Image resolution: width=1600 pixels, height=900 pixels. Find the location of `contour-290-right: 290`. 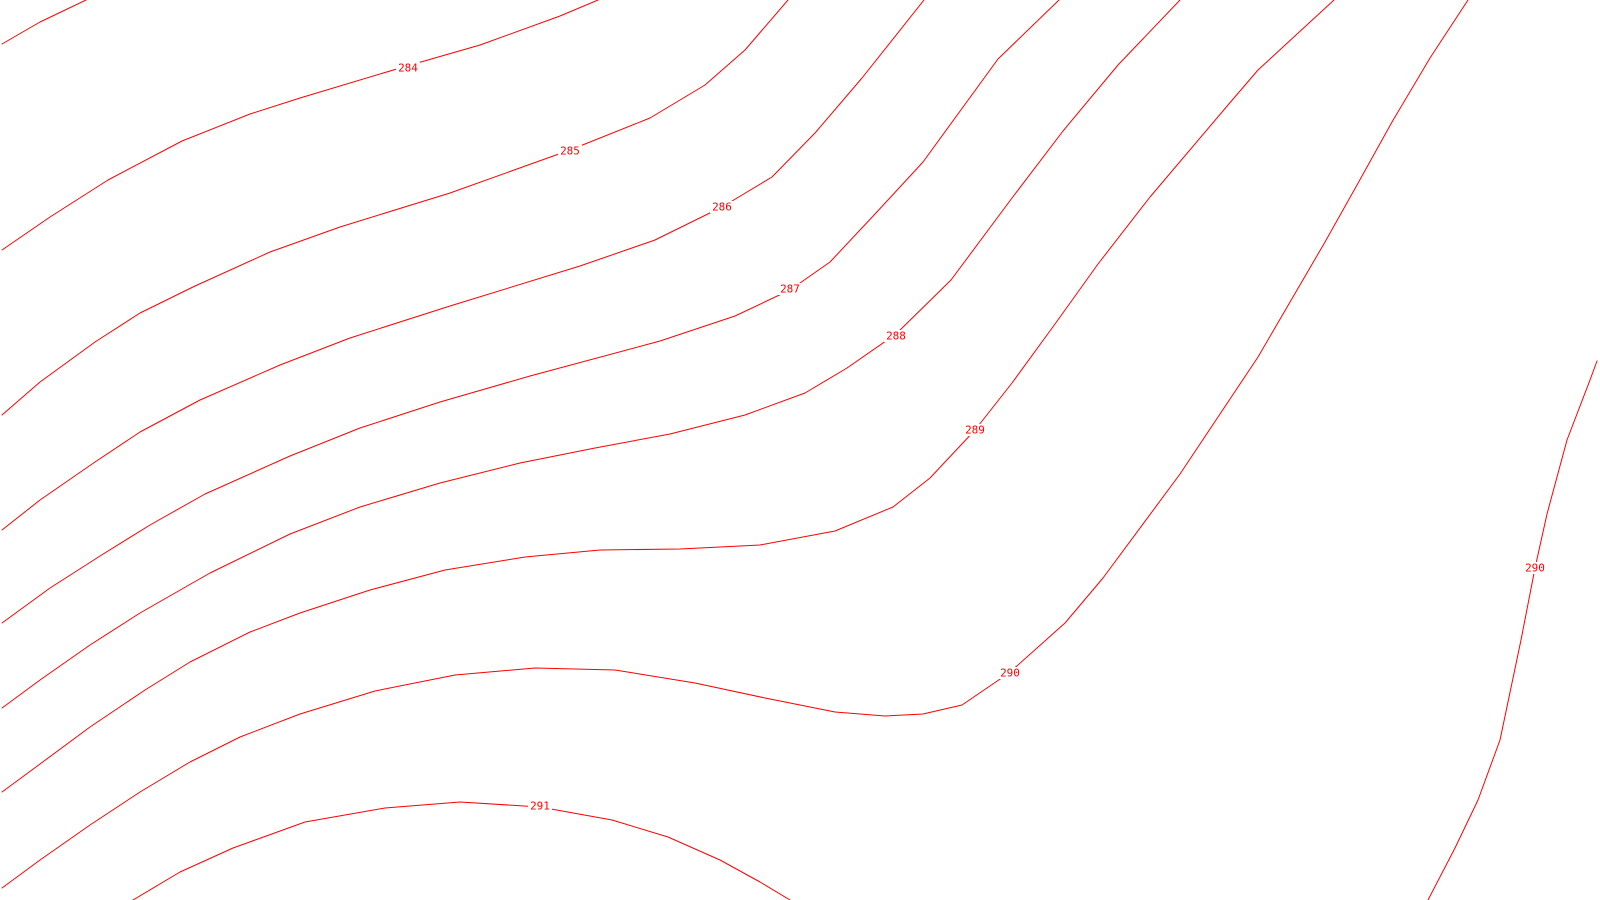

contour-290-right: 290 is located at coordinates (1512, 630).